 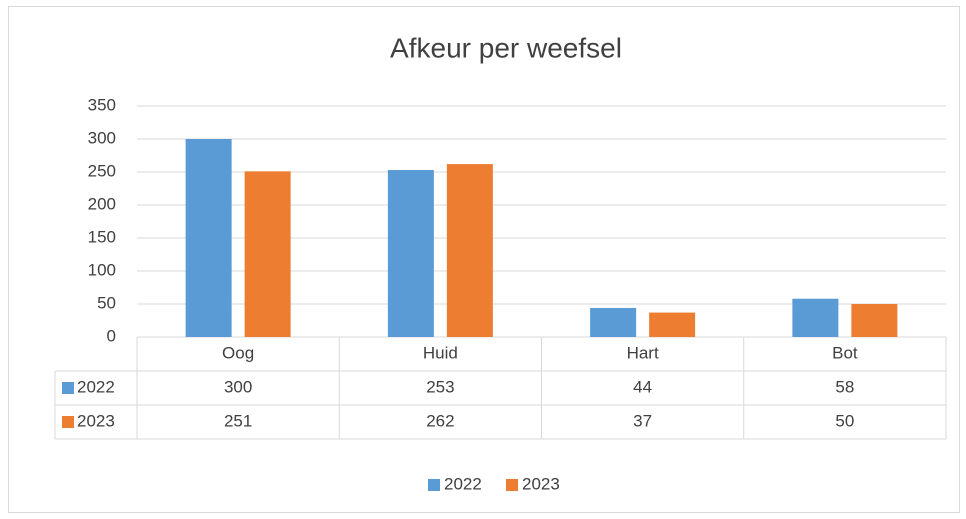 What do you see at coordinates (102, 170) in the screenshot?
I see `y-tick-label: 250` at bounding box center [102, 170].